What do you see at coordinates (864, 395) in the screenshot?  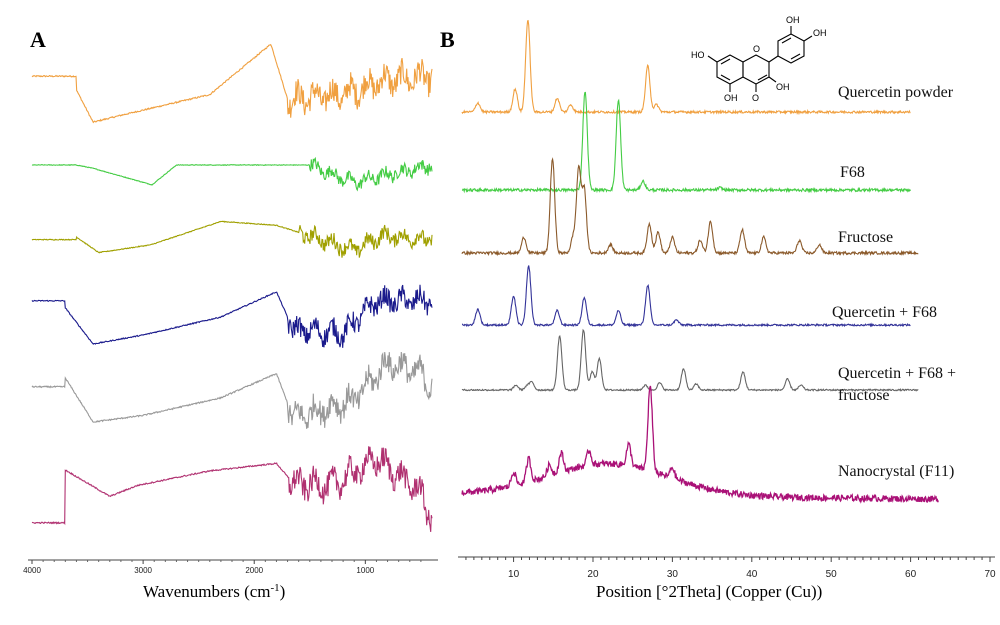 I see `label-quercetin-f68-fructose-line2: fructose` at bounding box center [864, 395].